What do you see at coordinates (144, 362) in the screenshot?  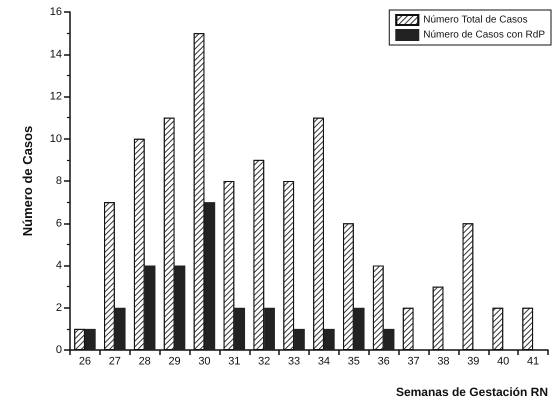 I see `x-tick-label: 28` at bounding box center [144, 362].